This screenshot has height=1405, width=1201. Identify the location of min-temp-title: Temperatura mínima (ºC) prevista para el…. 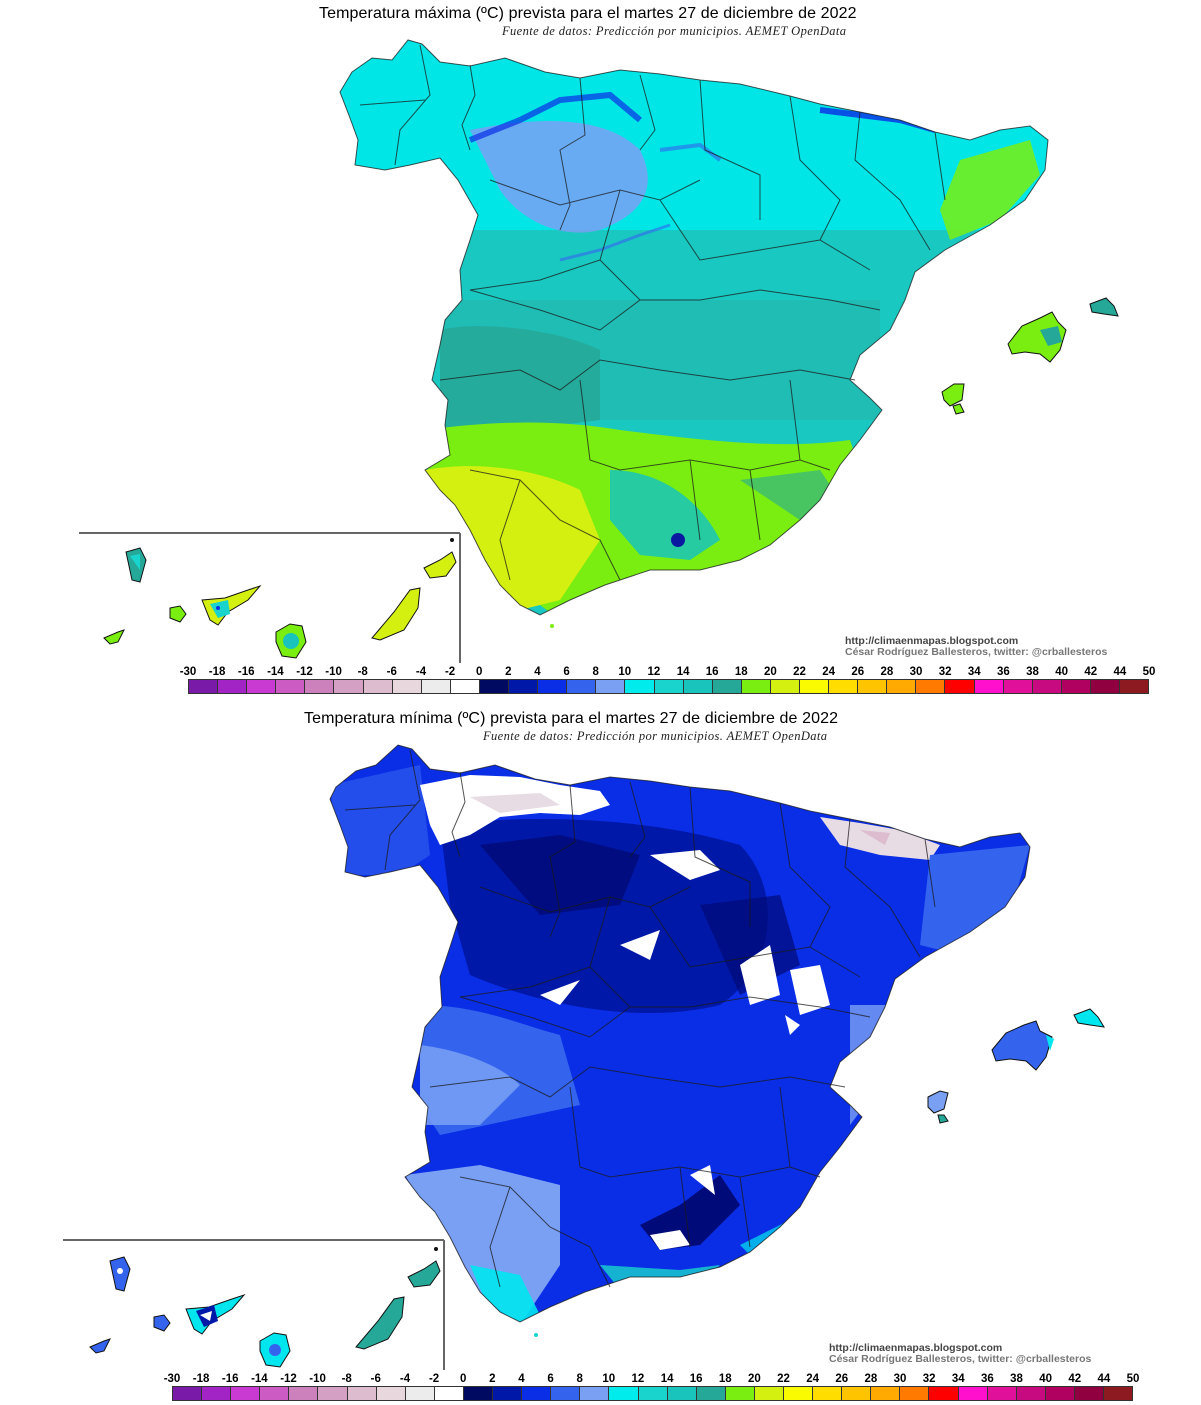
(571, 718).